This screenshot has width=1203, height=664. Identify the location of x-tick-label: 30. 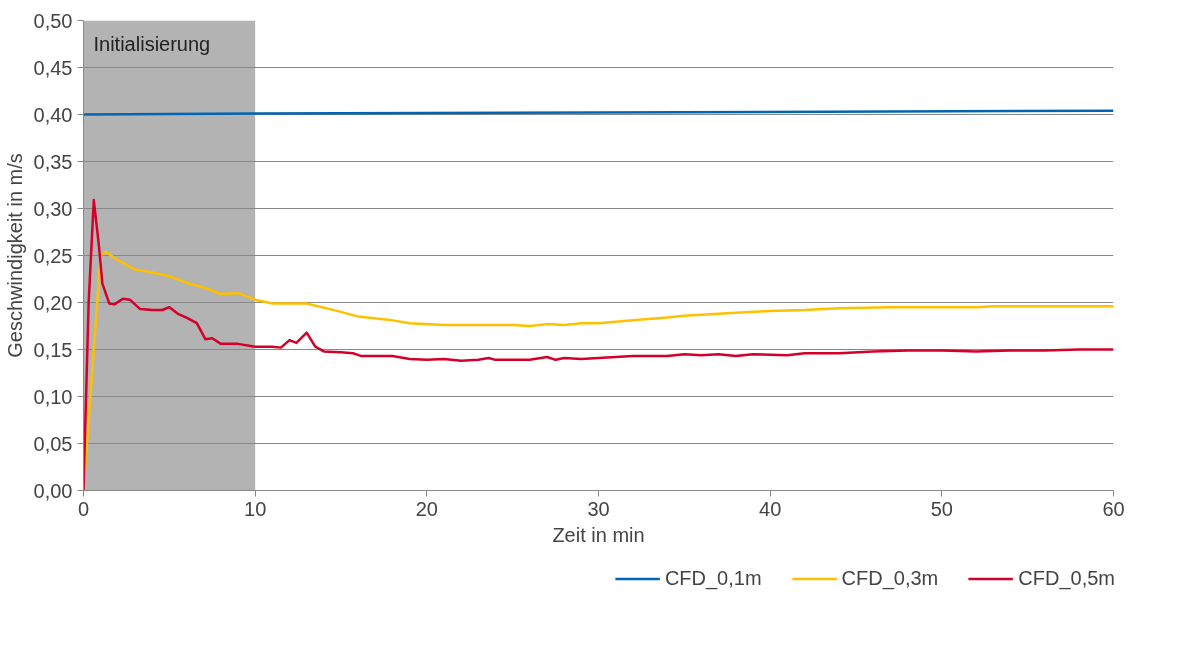
(598, 508).